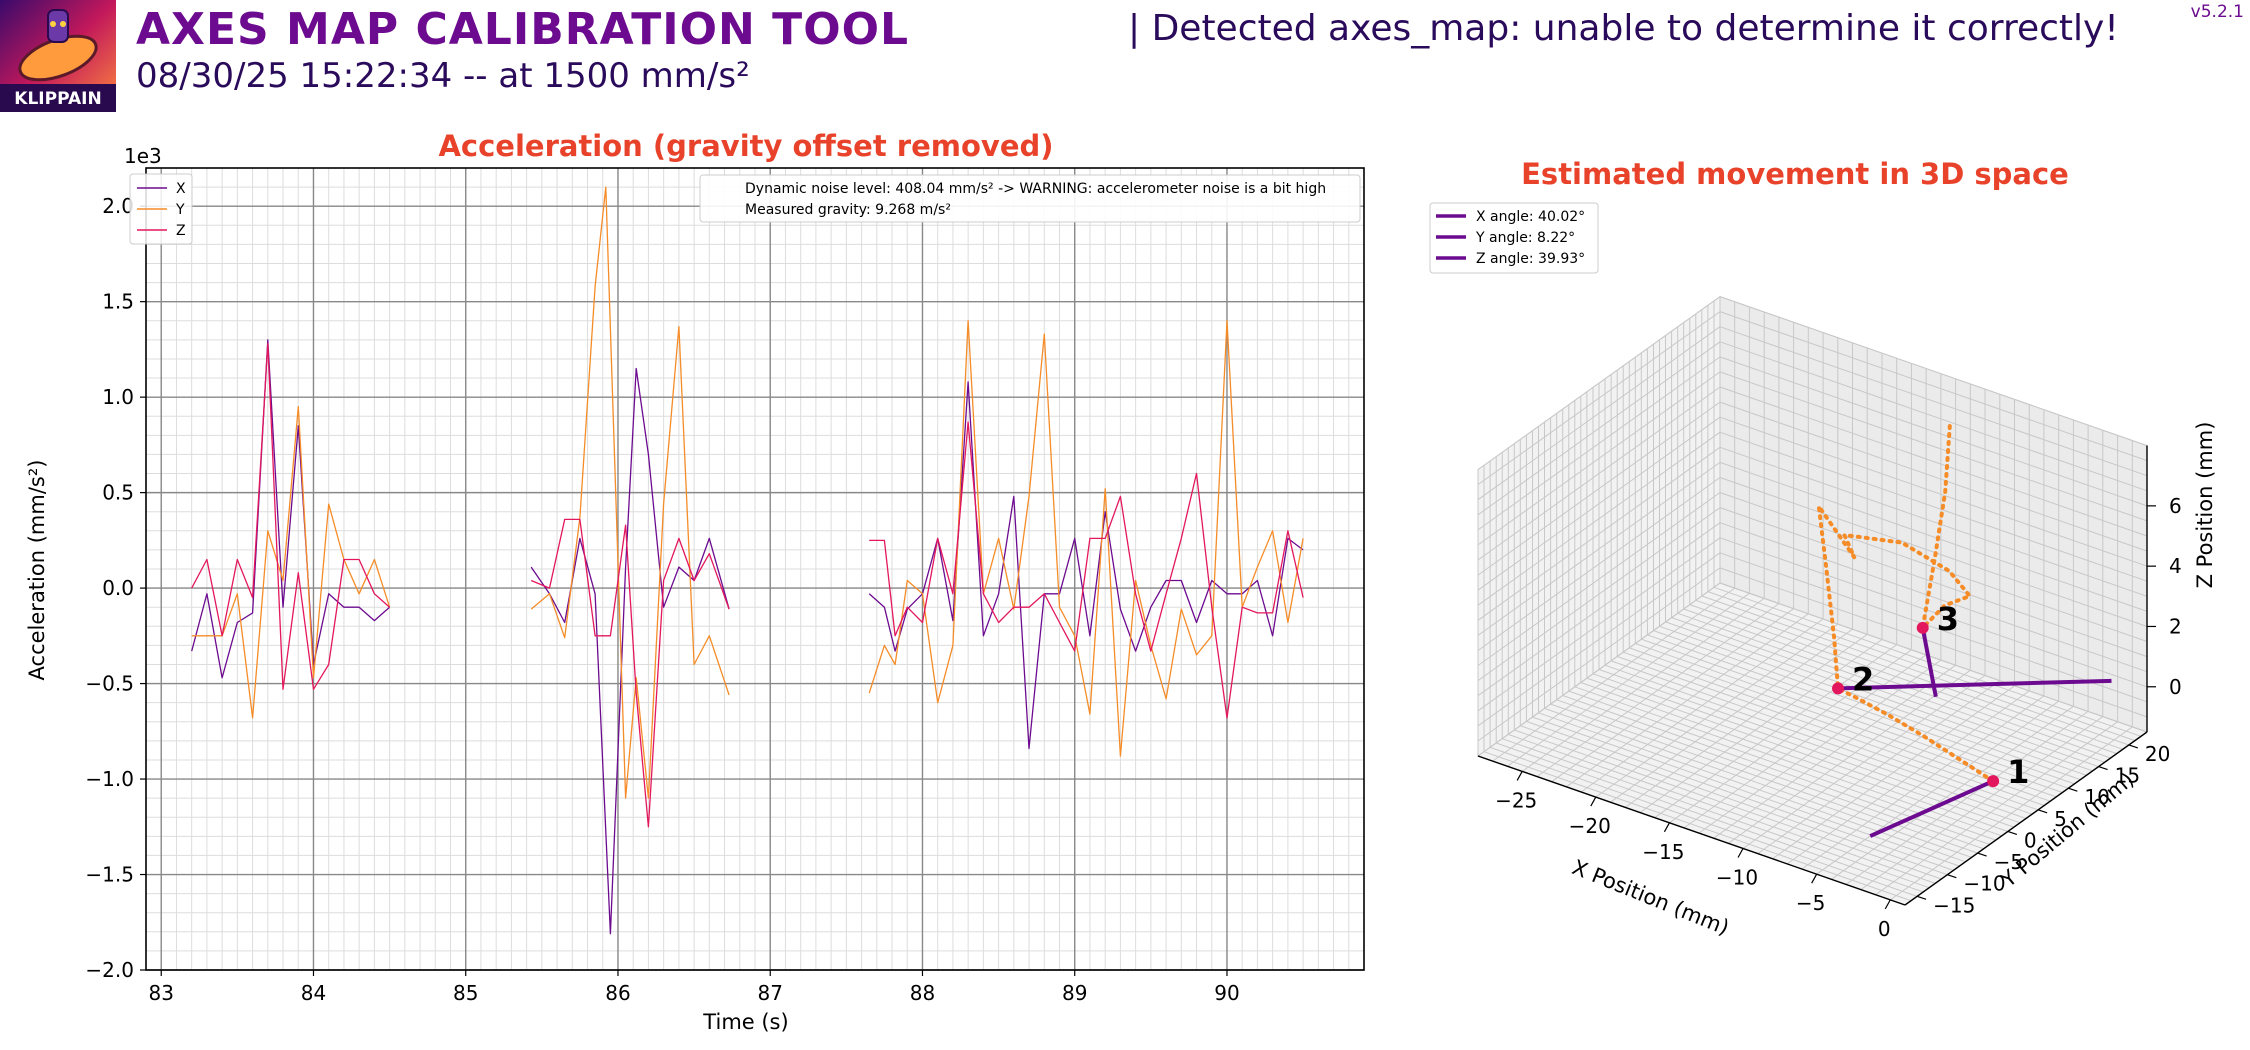 The image size is (2250, 1050). What do you see at coordinates (1737, 877) in the screenshot?
I see `3d-x-tick-label: −10` at bounding box center [1737, 877].